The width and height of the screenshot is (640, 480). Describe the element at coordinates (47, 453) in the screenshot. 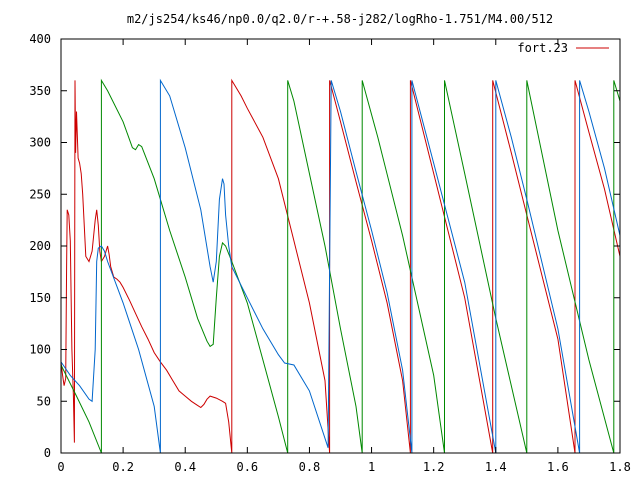

I see `y-tick-label: 0` at that location.